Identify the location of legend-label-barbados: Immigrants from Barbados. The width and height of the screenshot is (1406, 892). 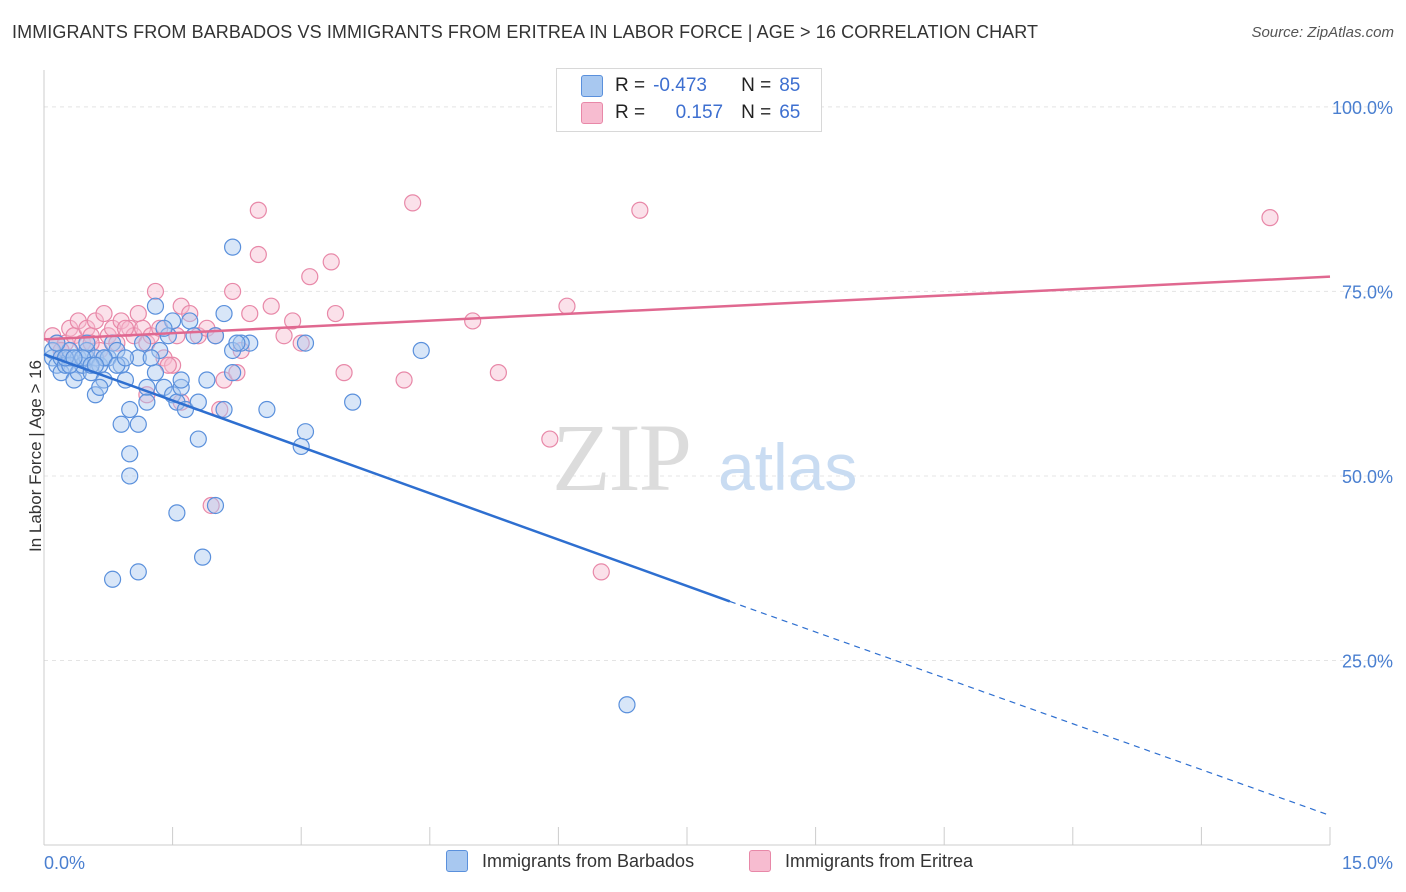
(588, 860).